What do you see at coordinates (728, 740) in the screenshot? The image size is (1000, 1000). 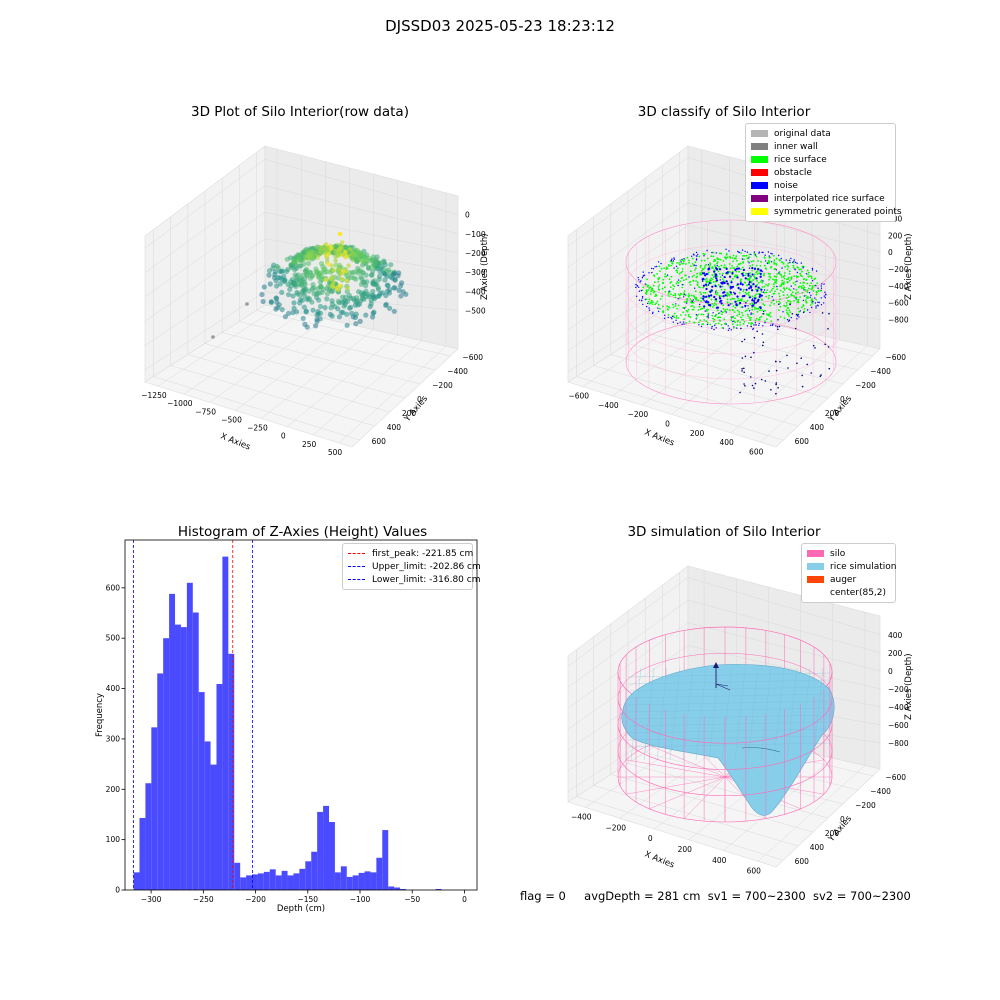 I see `rice-simulation-surface` at bounding box center [728, 740].